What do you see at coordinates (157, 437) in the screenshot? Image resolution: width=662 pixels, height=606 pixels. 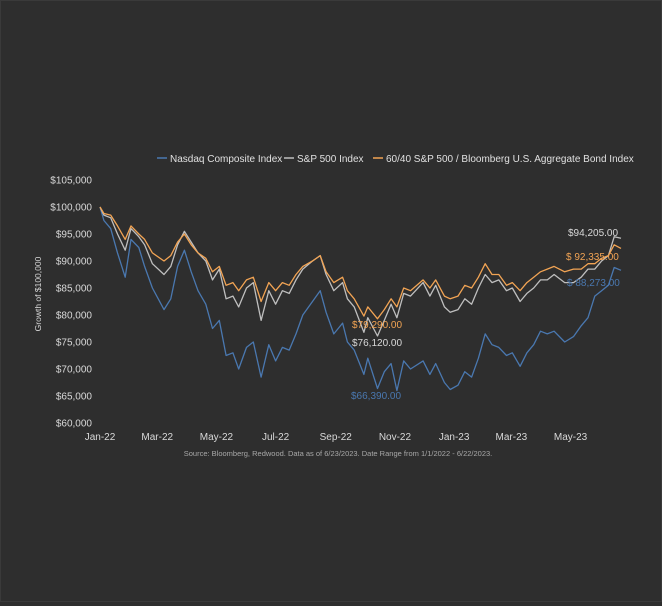 I see `x-tick-label: Mar-22` at bounding box center [157, 437].